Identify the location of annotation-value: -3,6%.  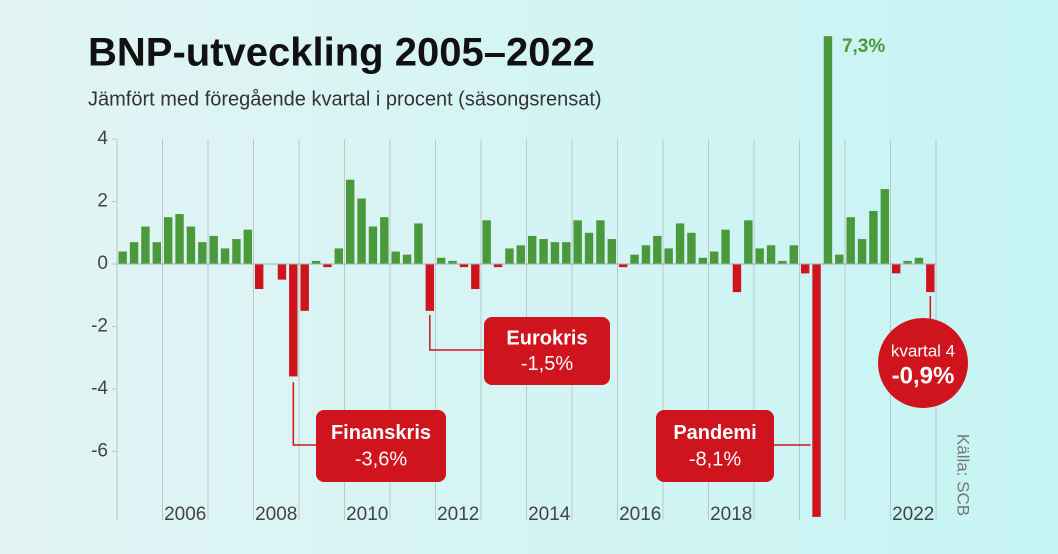
(381, 460).